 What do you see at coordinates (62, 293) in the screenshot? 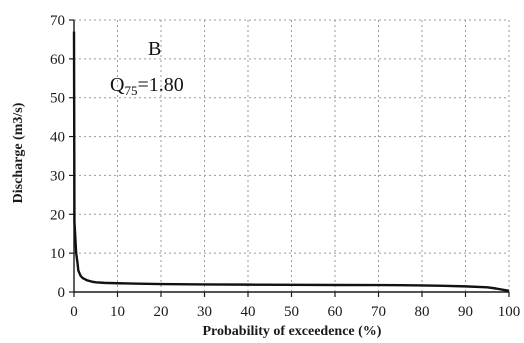
I see `y-tick-label: 0` at bounding box center [62, 293].